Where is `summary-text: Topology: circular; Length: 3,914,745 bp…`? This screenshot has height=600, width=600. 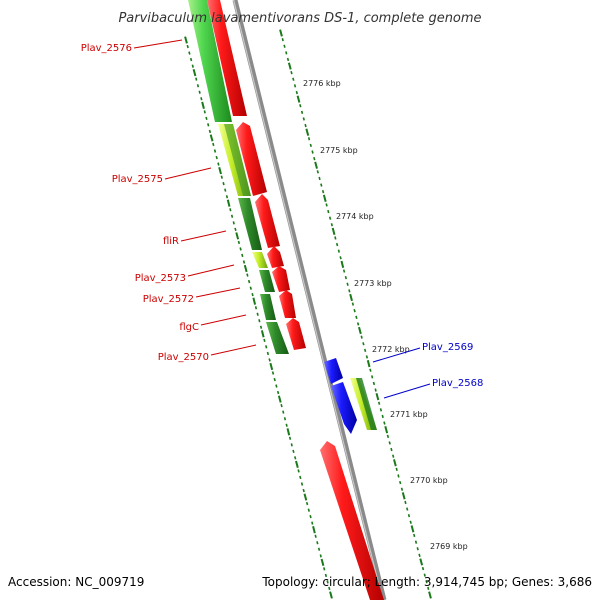
summary-text: Topology: circular; Length: 3,914,745 bp… is located at coordinates (426, 582).